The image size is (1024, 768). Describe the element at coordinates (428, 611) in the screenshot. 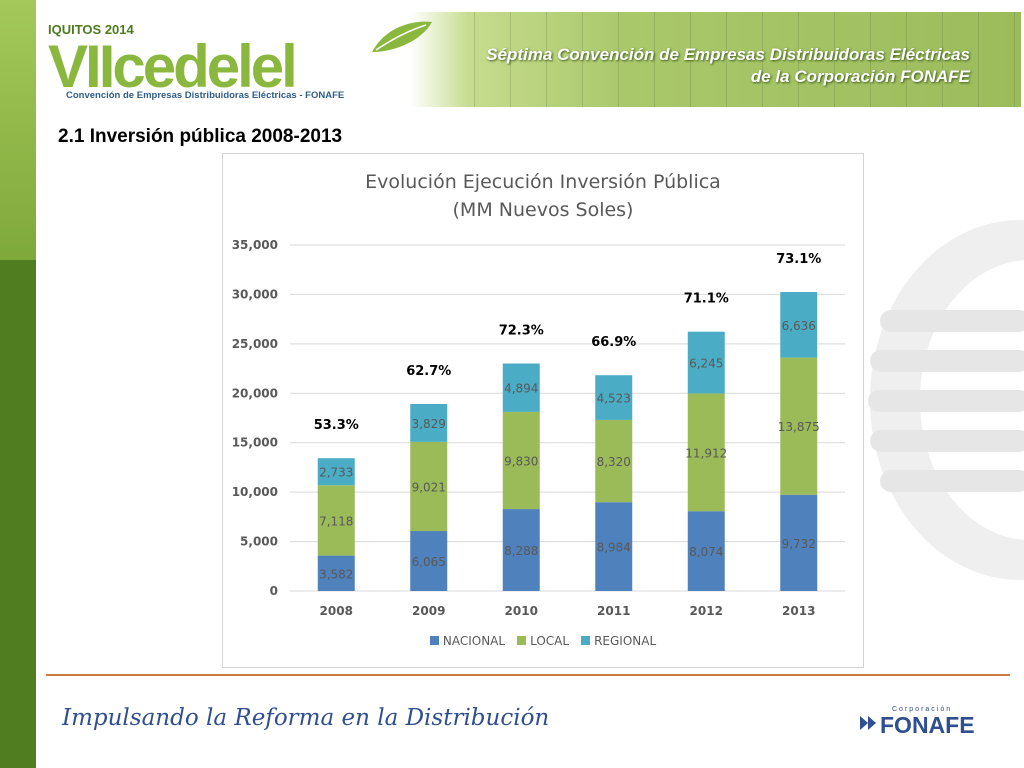

I see `x-tick-label: 2009` at that location.